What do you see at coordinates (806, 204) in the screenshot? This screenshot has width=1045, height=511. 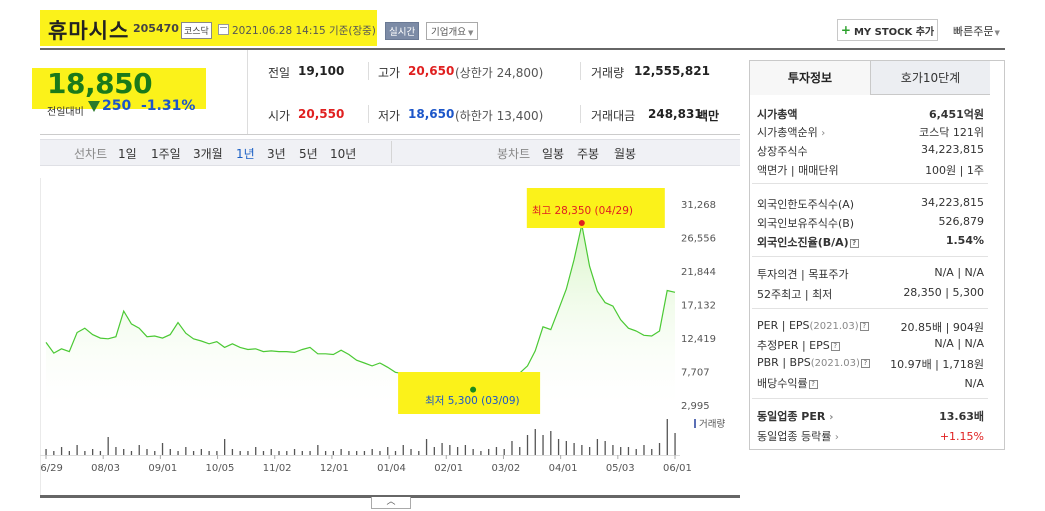 I see `foreign-limit-label: 외국인한도주식수(A)` at bounding box center [806, 204].